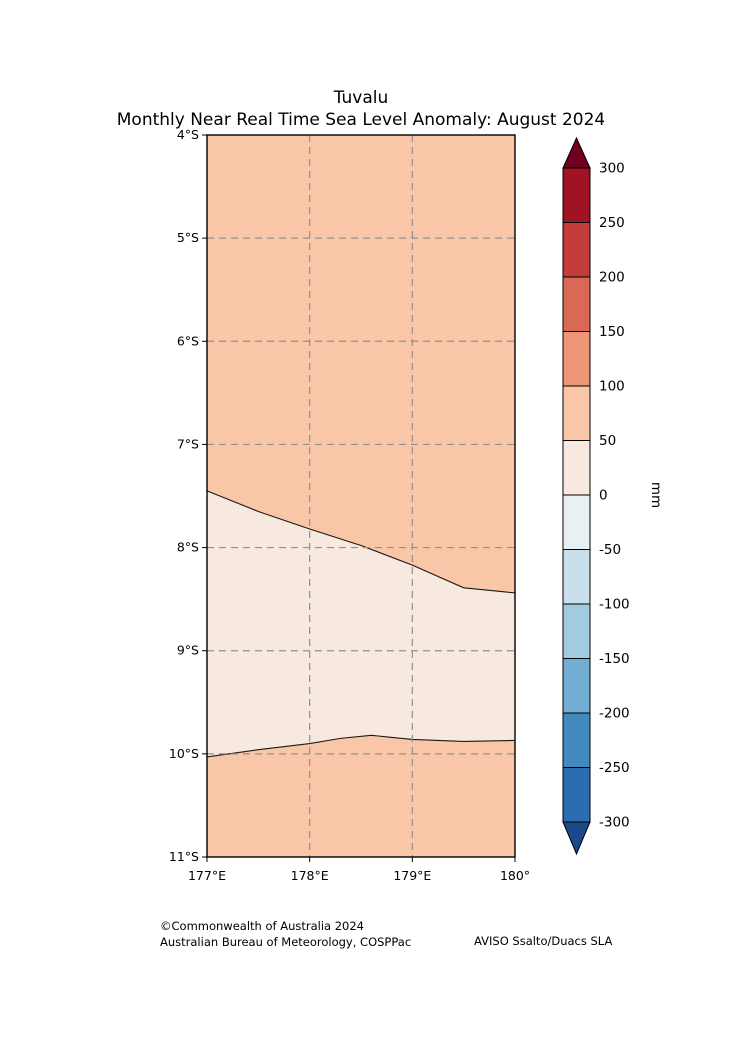  Describe the element at coordinates (188, 237) in the screenshot. I see `y-axis-tick-label: 5°S` at that location.